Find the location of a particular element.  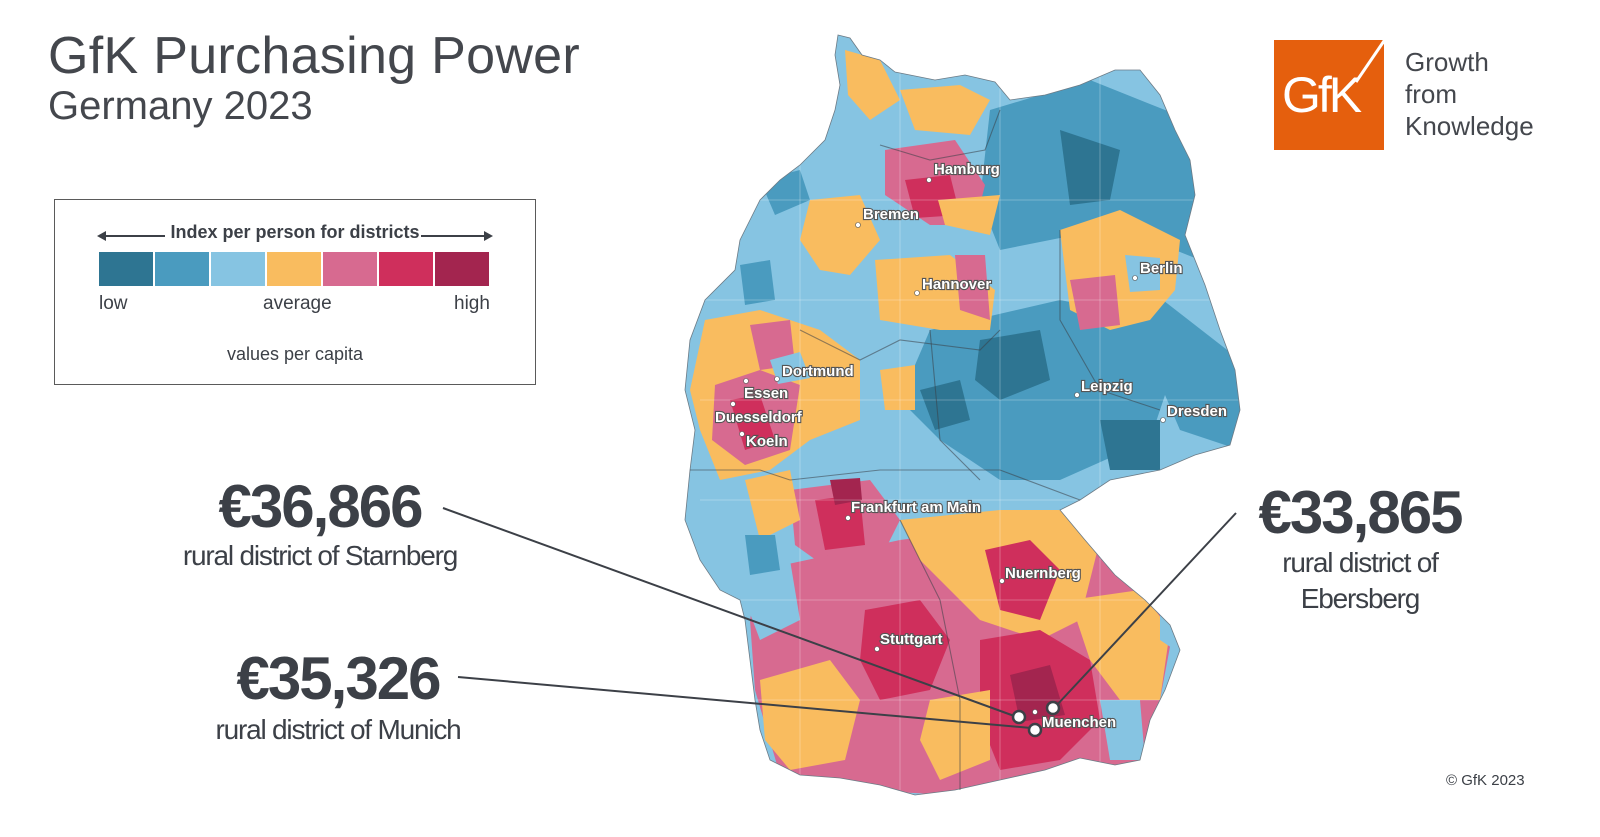

legend-title: Index per person for districts is located at coordinates (295, 232).